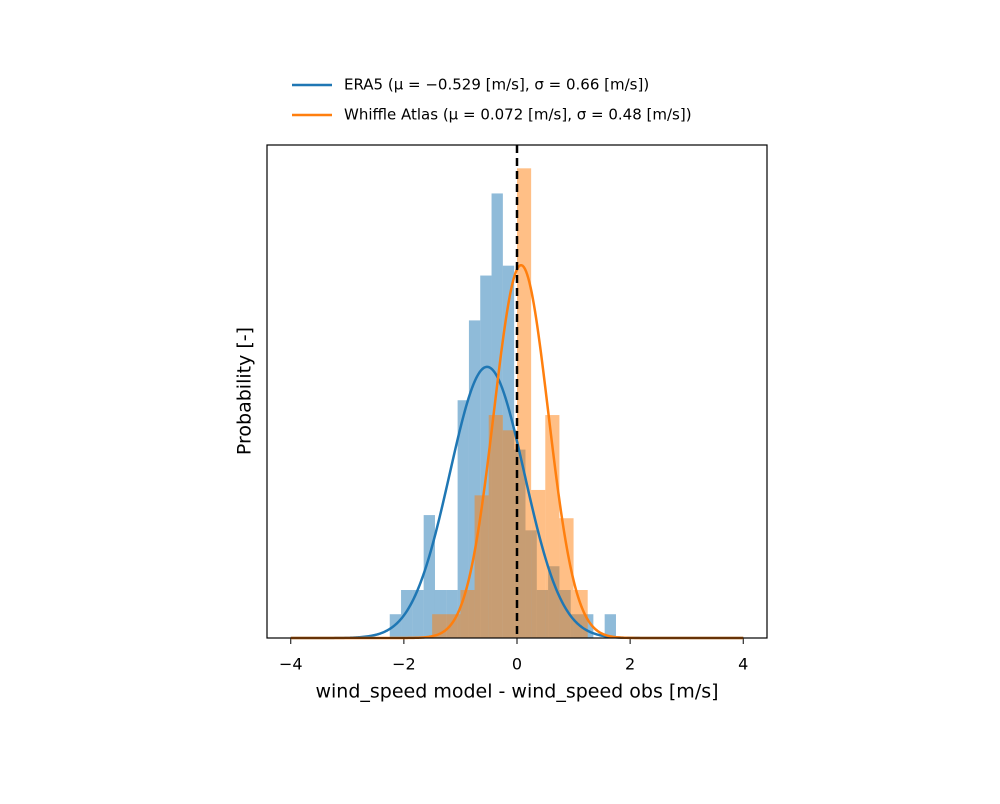 The width and height of the screenshot is (1000, 804). Describe the element at coordinates (245, 391) in the screenshot. I see `y-axis-label: Probability [-]` at that location.